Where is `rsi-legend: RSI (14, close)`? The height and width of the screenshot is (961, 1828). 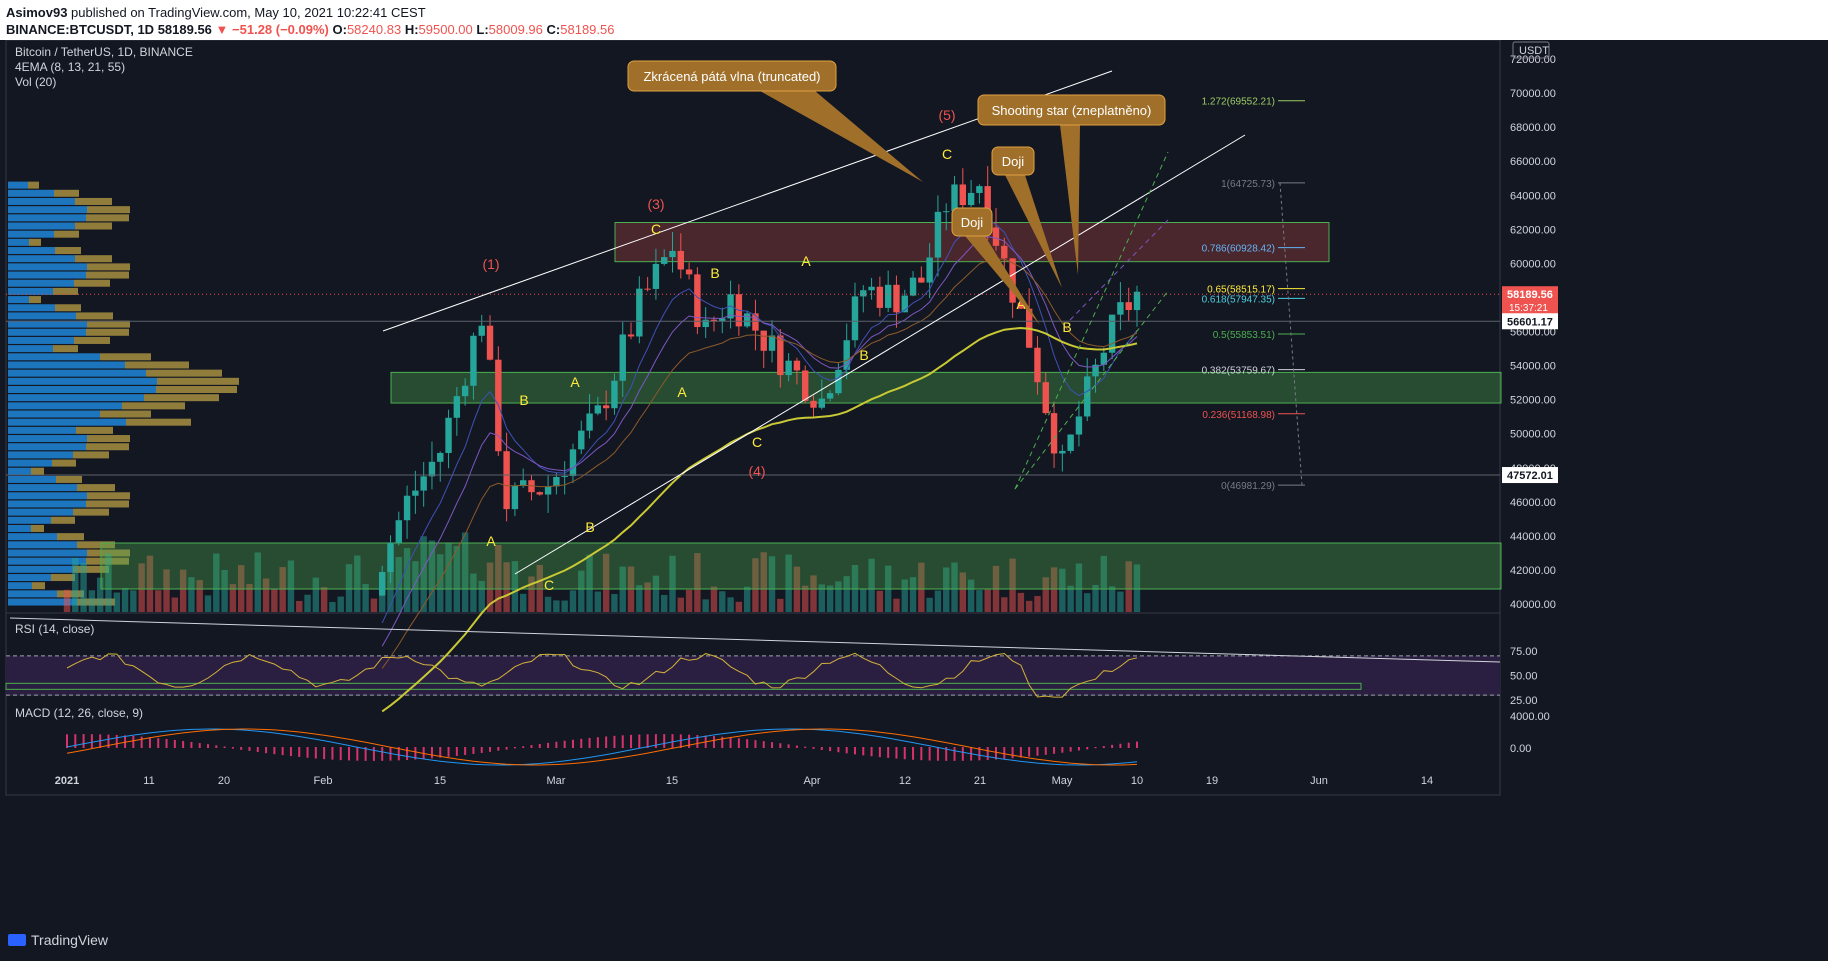 rsi-legend: RSI (14, close) is located at coordinates (55, 629).